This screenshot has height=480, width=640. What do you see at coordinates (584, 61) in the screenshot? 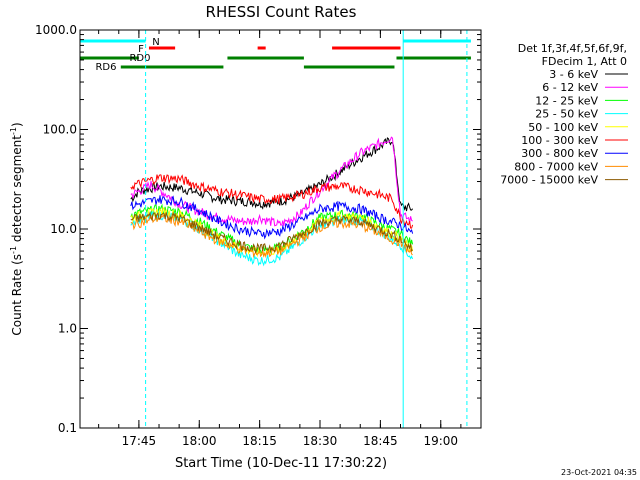
I see `legend-header-1: FDecim 1, Att 0` at bounding box center [584, 61].